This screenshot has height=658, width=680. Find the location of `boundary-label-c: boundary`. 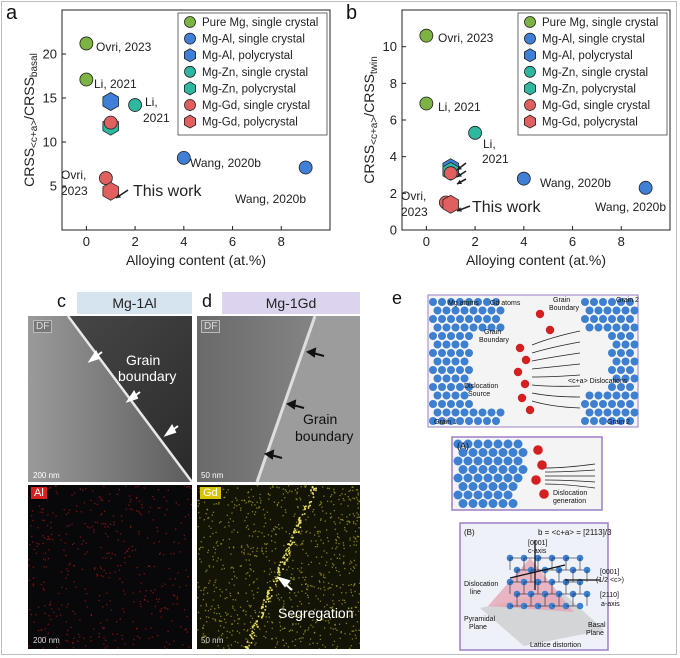

boundary-label-c: boundary is located at coordinates (147, 376).